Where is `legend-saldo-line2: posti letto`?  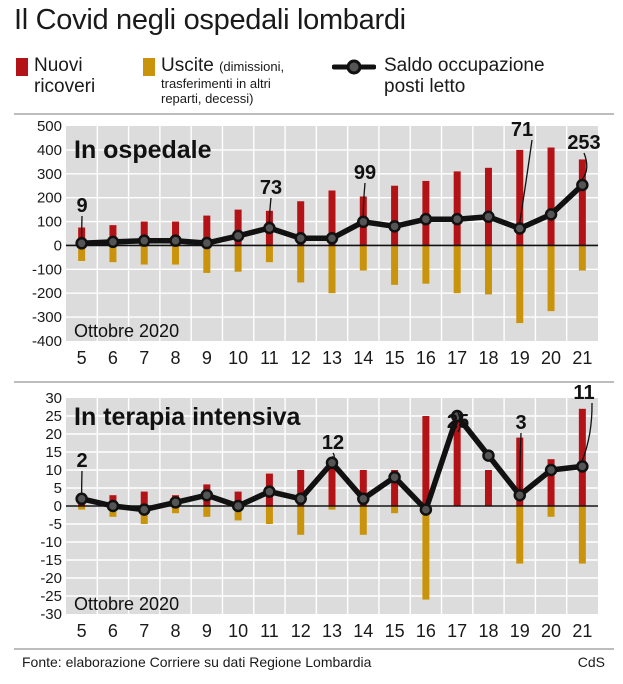
legend-saldo-line2: posti letto is located at coordinates (425, 86).